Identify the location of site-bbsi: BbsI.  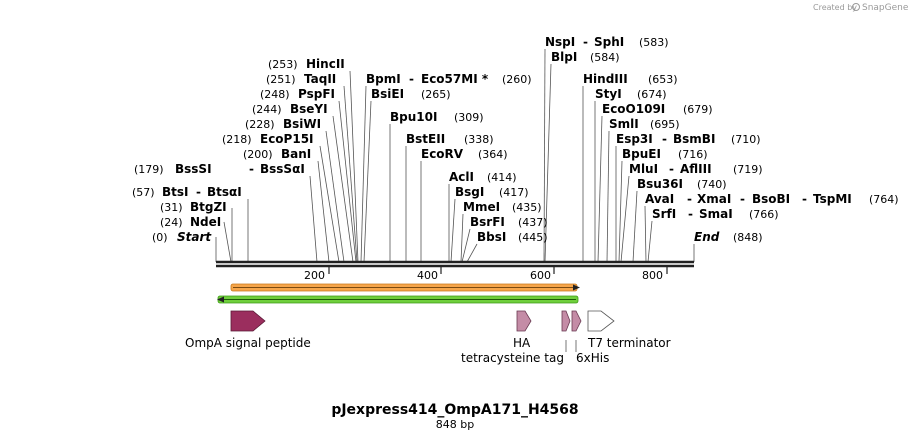
(491, 237).